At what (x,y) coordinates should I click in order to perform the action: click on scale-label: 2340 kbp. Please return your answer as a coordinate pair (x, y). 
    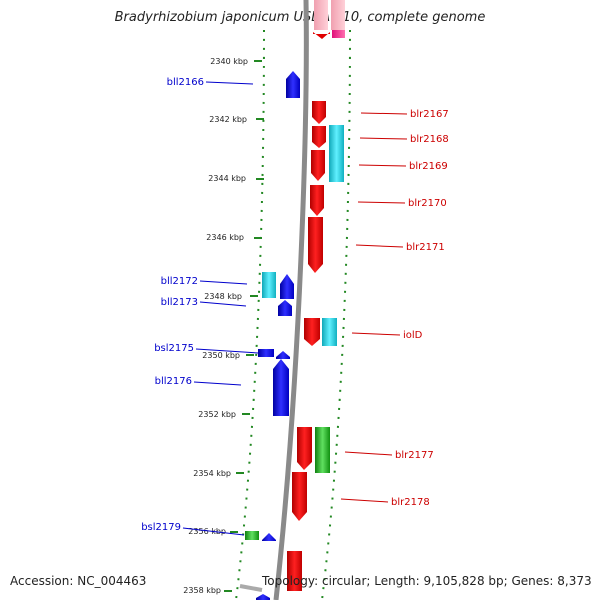
    Looking at the image, I should click on (229, 61).